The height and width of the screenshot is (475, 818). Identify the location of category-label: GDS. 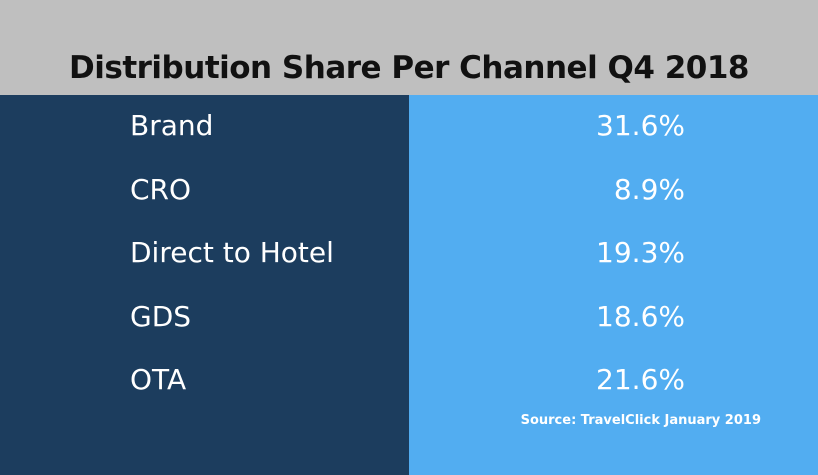
(161, 316).